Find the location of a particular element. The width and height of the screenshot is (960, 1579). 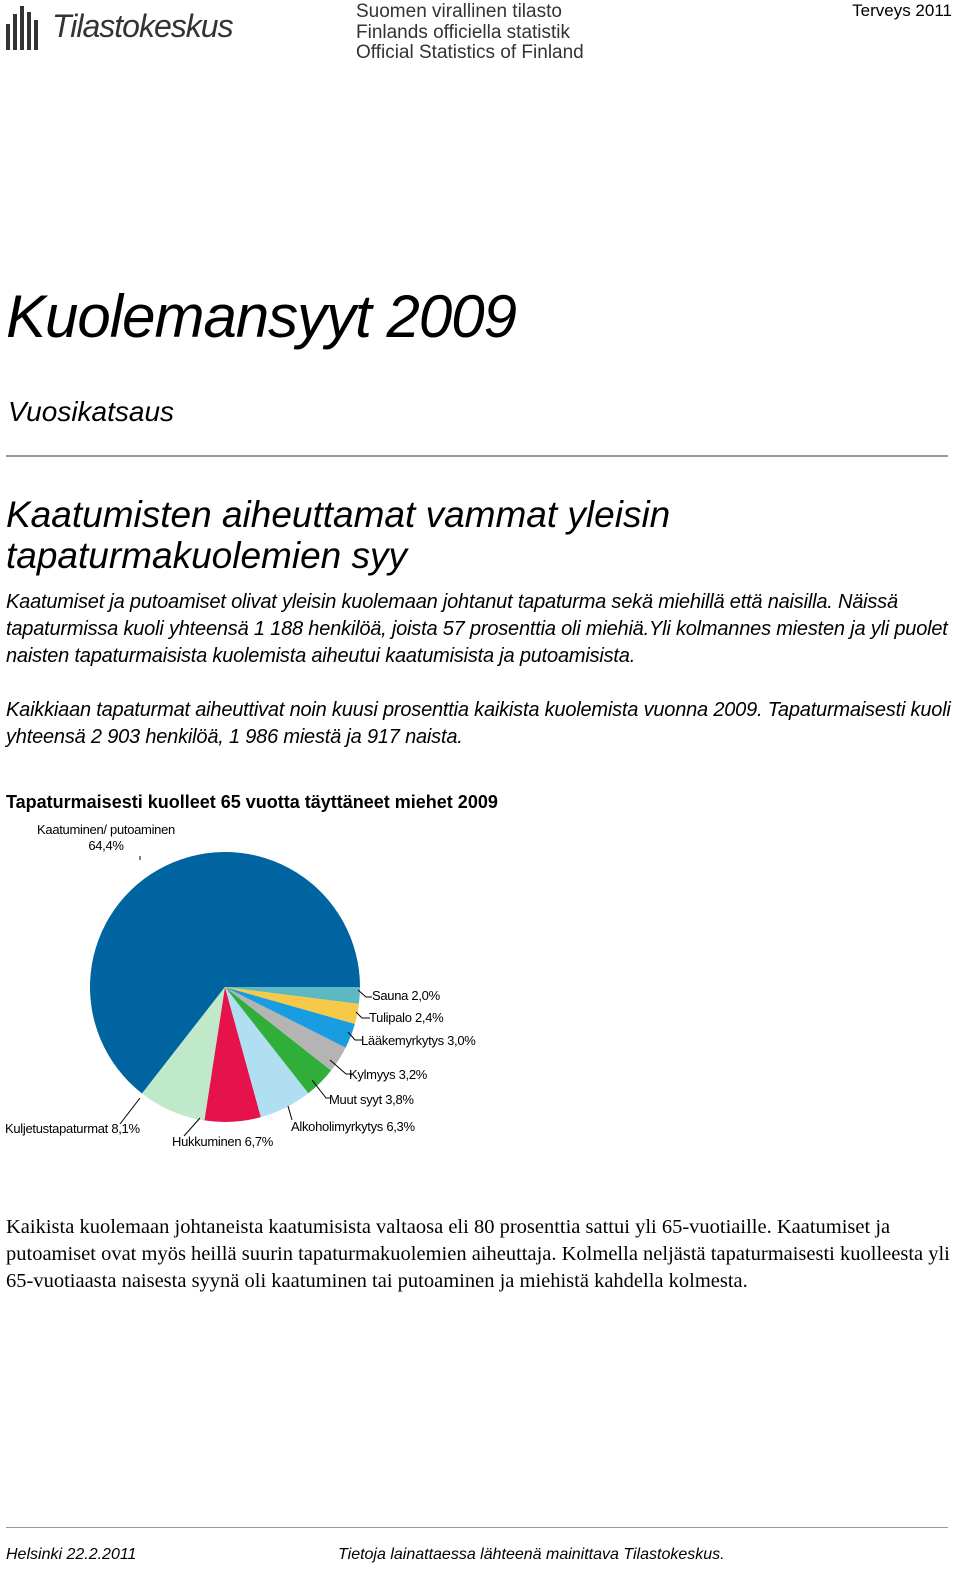

category-name: Sauna is located at coordinates (390, 995).